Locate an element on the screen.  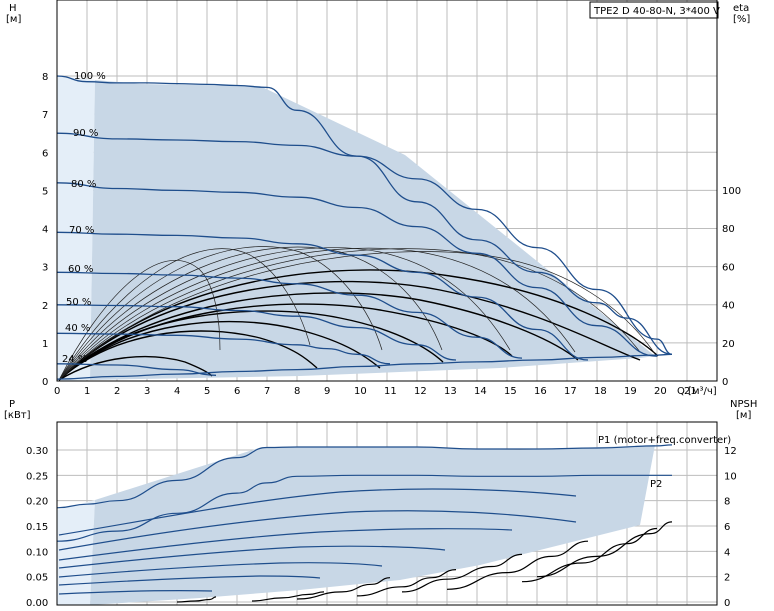
power-tick-label: 0.10 is located at coordinates (37, 552).